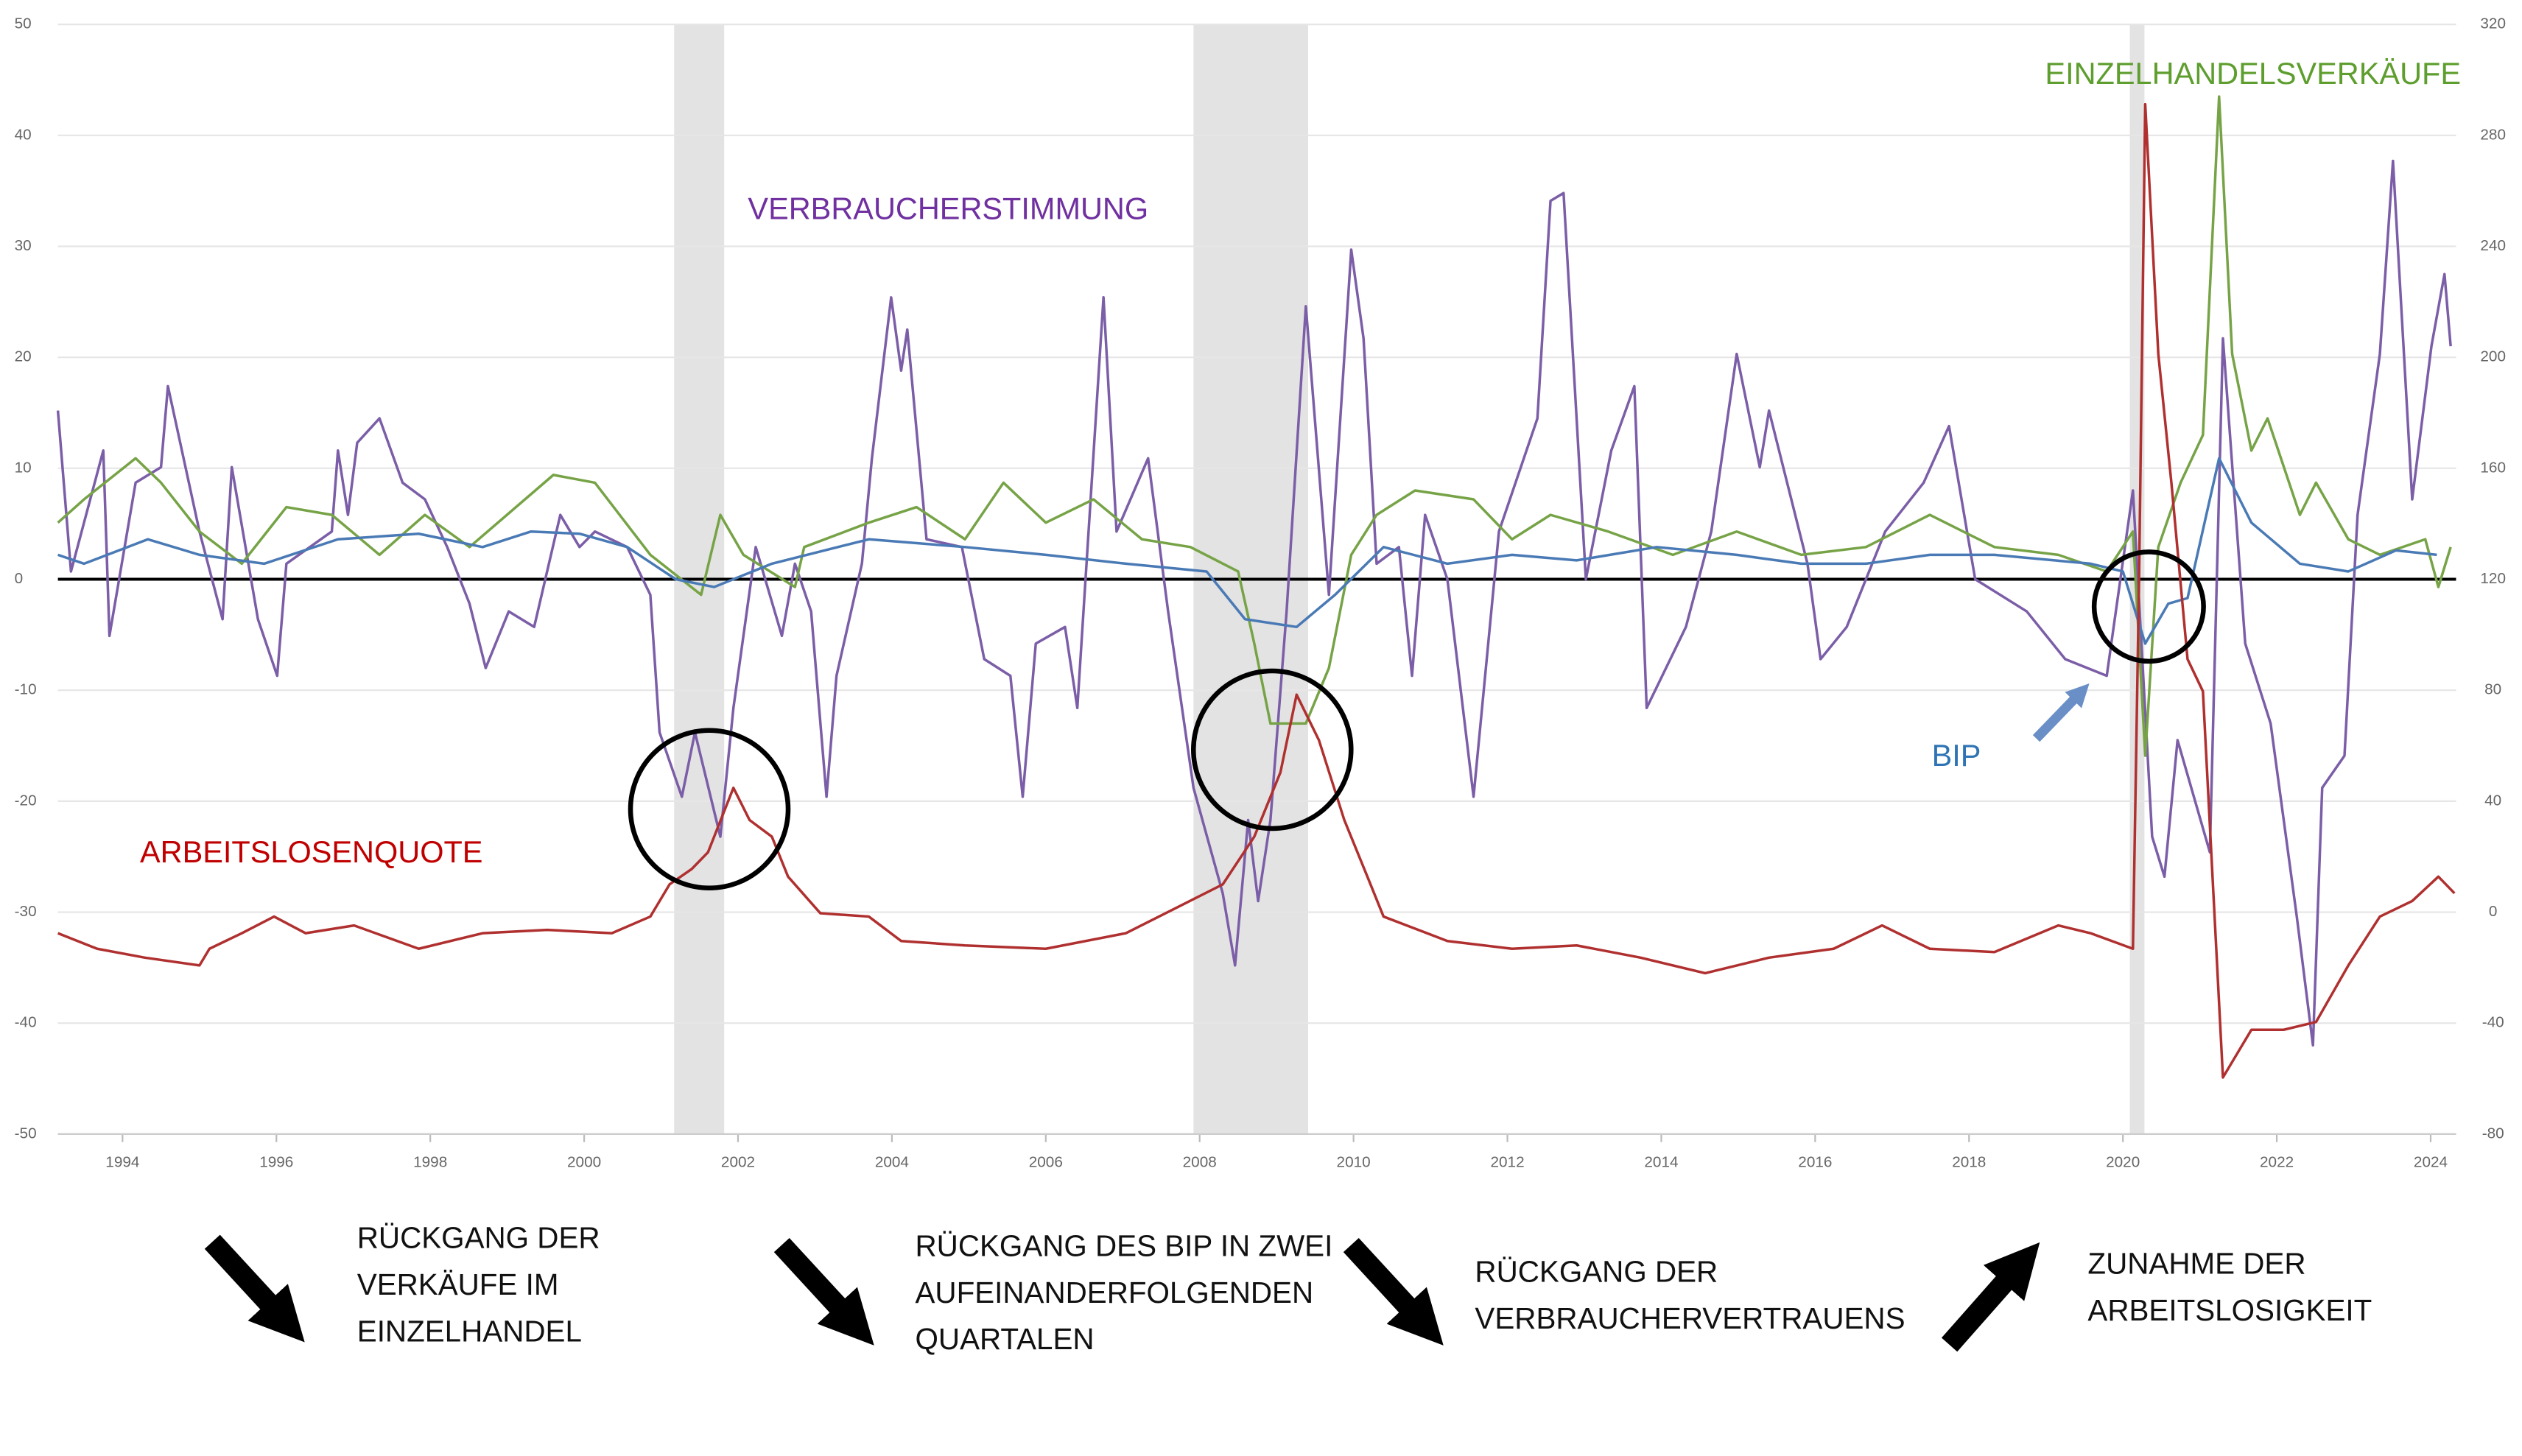 This screenshot has height=1456, width=2522. What do you see at coordinates (738, 1162) in the screenshot?
I see `x-tick-label: 2002` at bounding box center [738, 1162].